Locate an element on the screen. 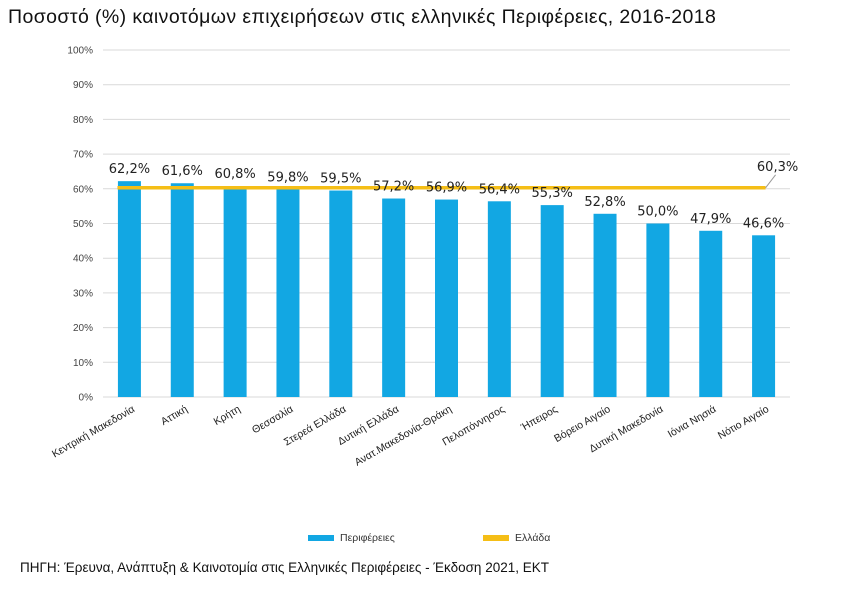  data-label: 62,2% is located at coordinates (129, 169).